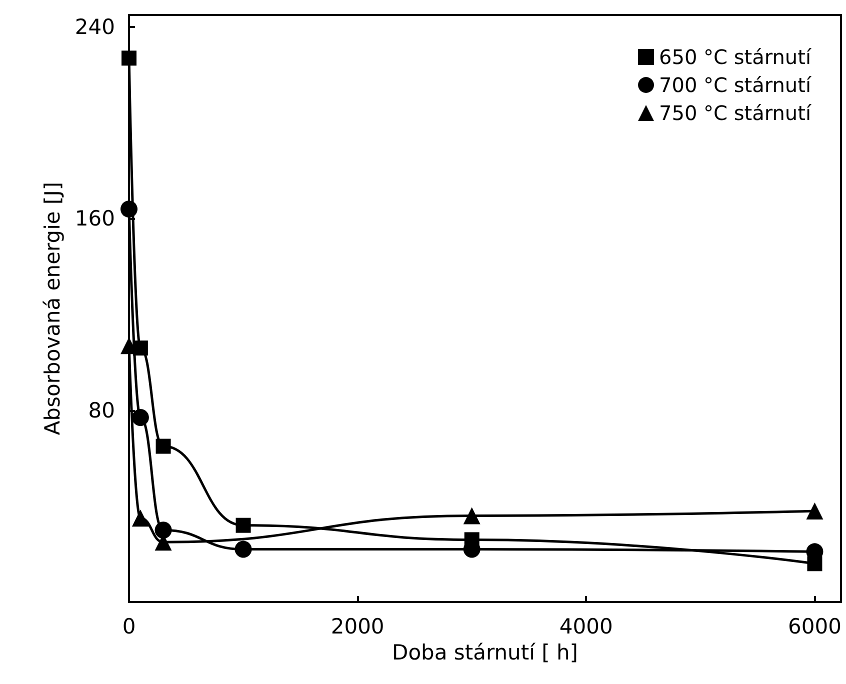  Describe the element at coordinates (735, 57) in the screenshot. I see `legend-label: 650 °C stárnutí` at that location.